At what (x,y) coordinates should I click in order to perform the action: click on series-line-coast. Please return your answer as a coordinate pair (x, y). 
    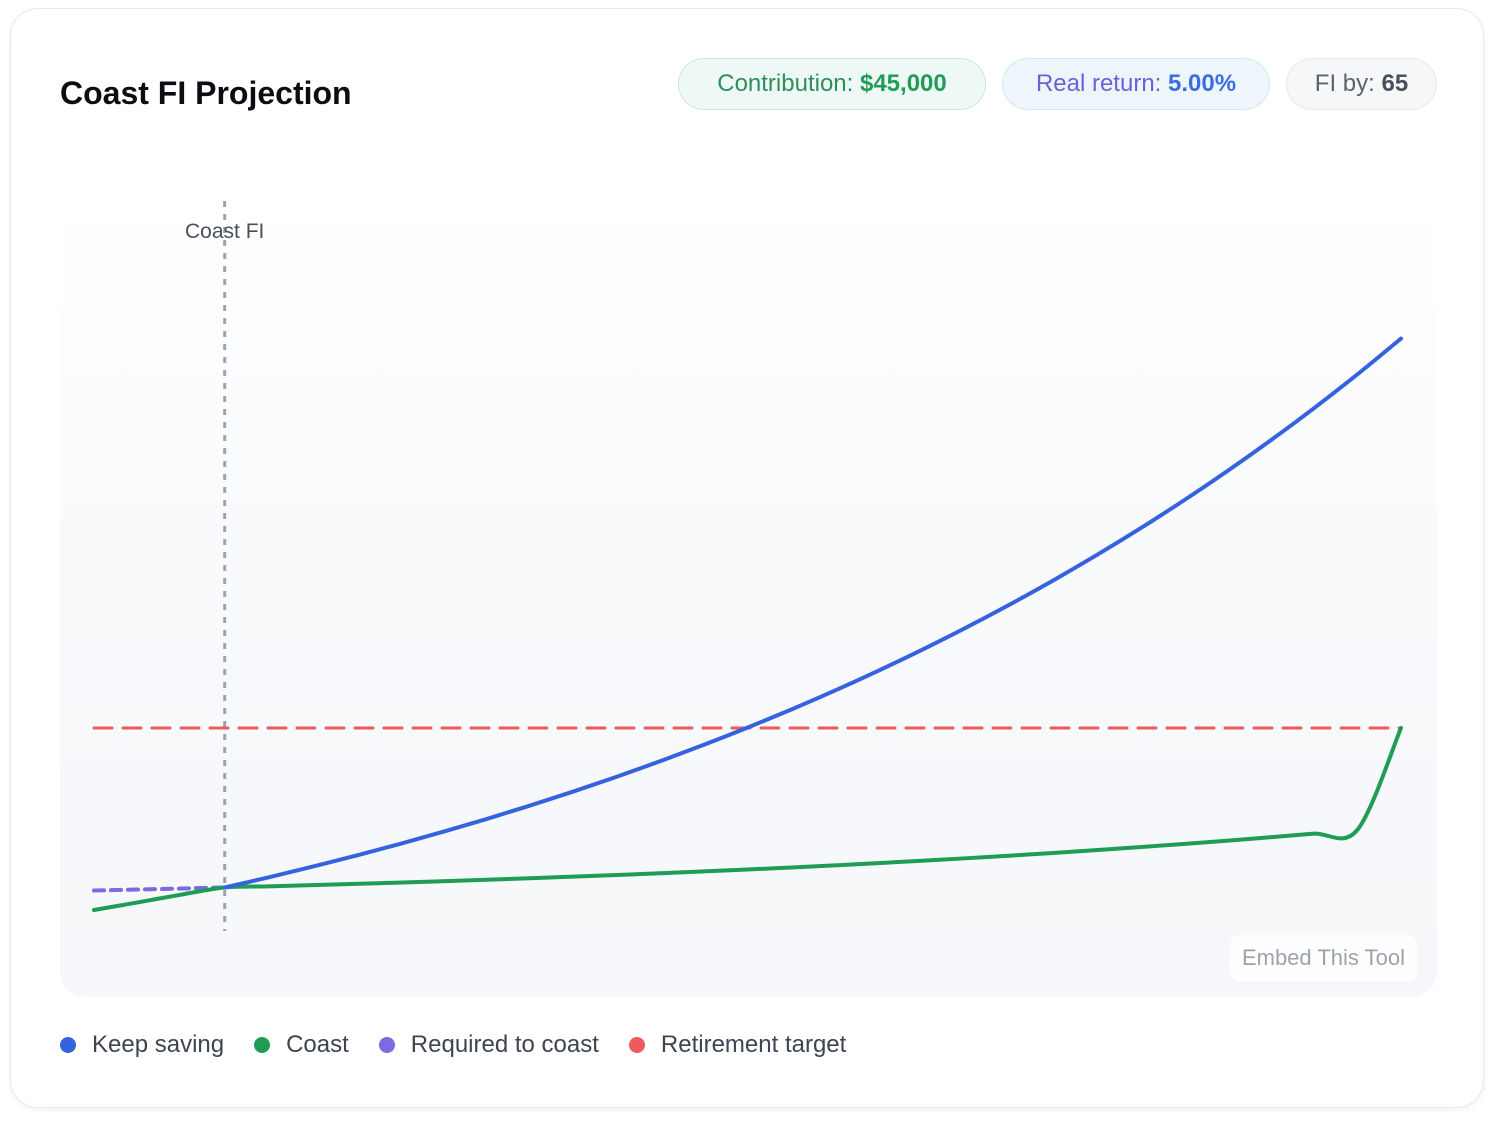
    Looking at the image, I should click on (747, 819).